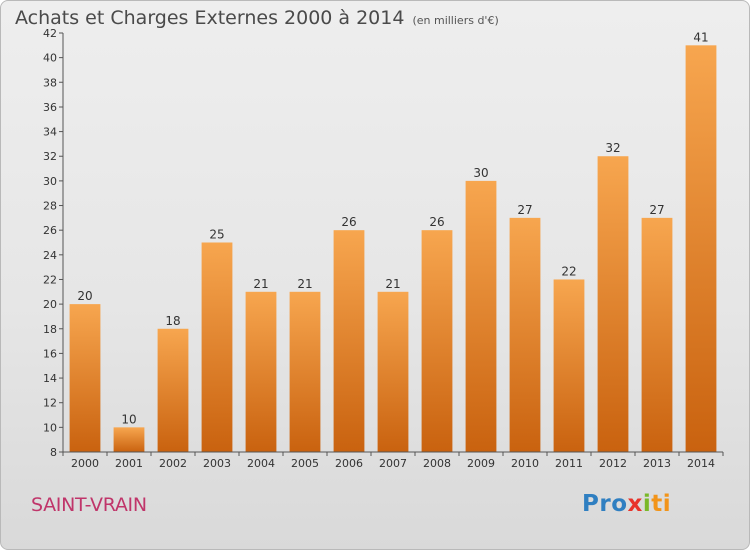 The image size is (750, 550). I want to click on x-tick-label: 2011, so click(569, 463).